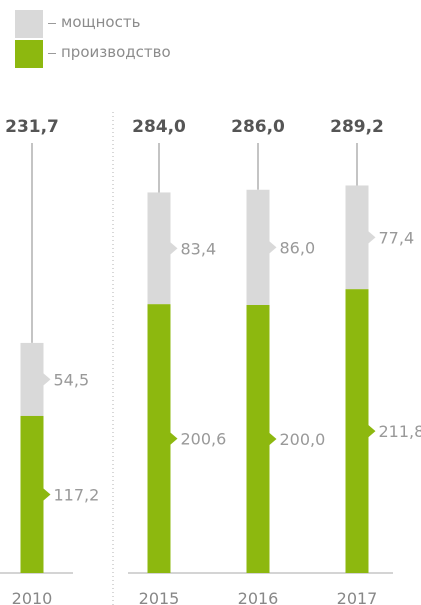 This screenshot has width=421, height=605. I want to click on legend-label-capacity: мощность, so click(101, 22).